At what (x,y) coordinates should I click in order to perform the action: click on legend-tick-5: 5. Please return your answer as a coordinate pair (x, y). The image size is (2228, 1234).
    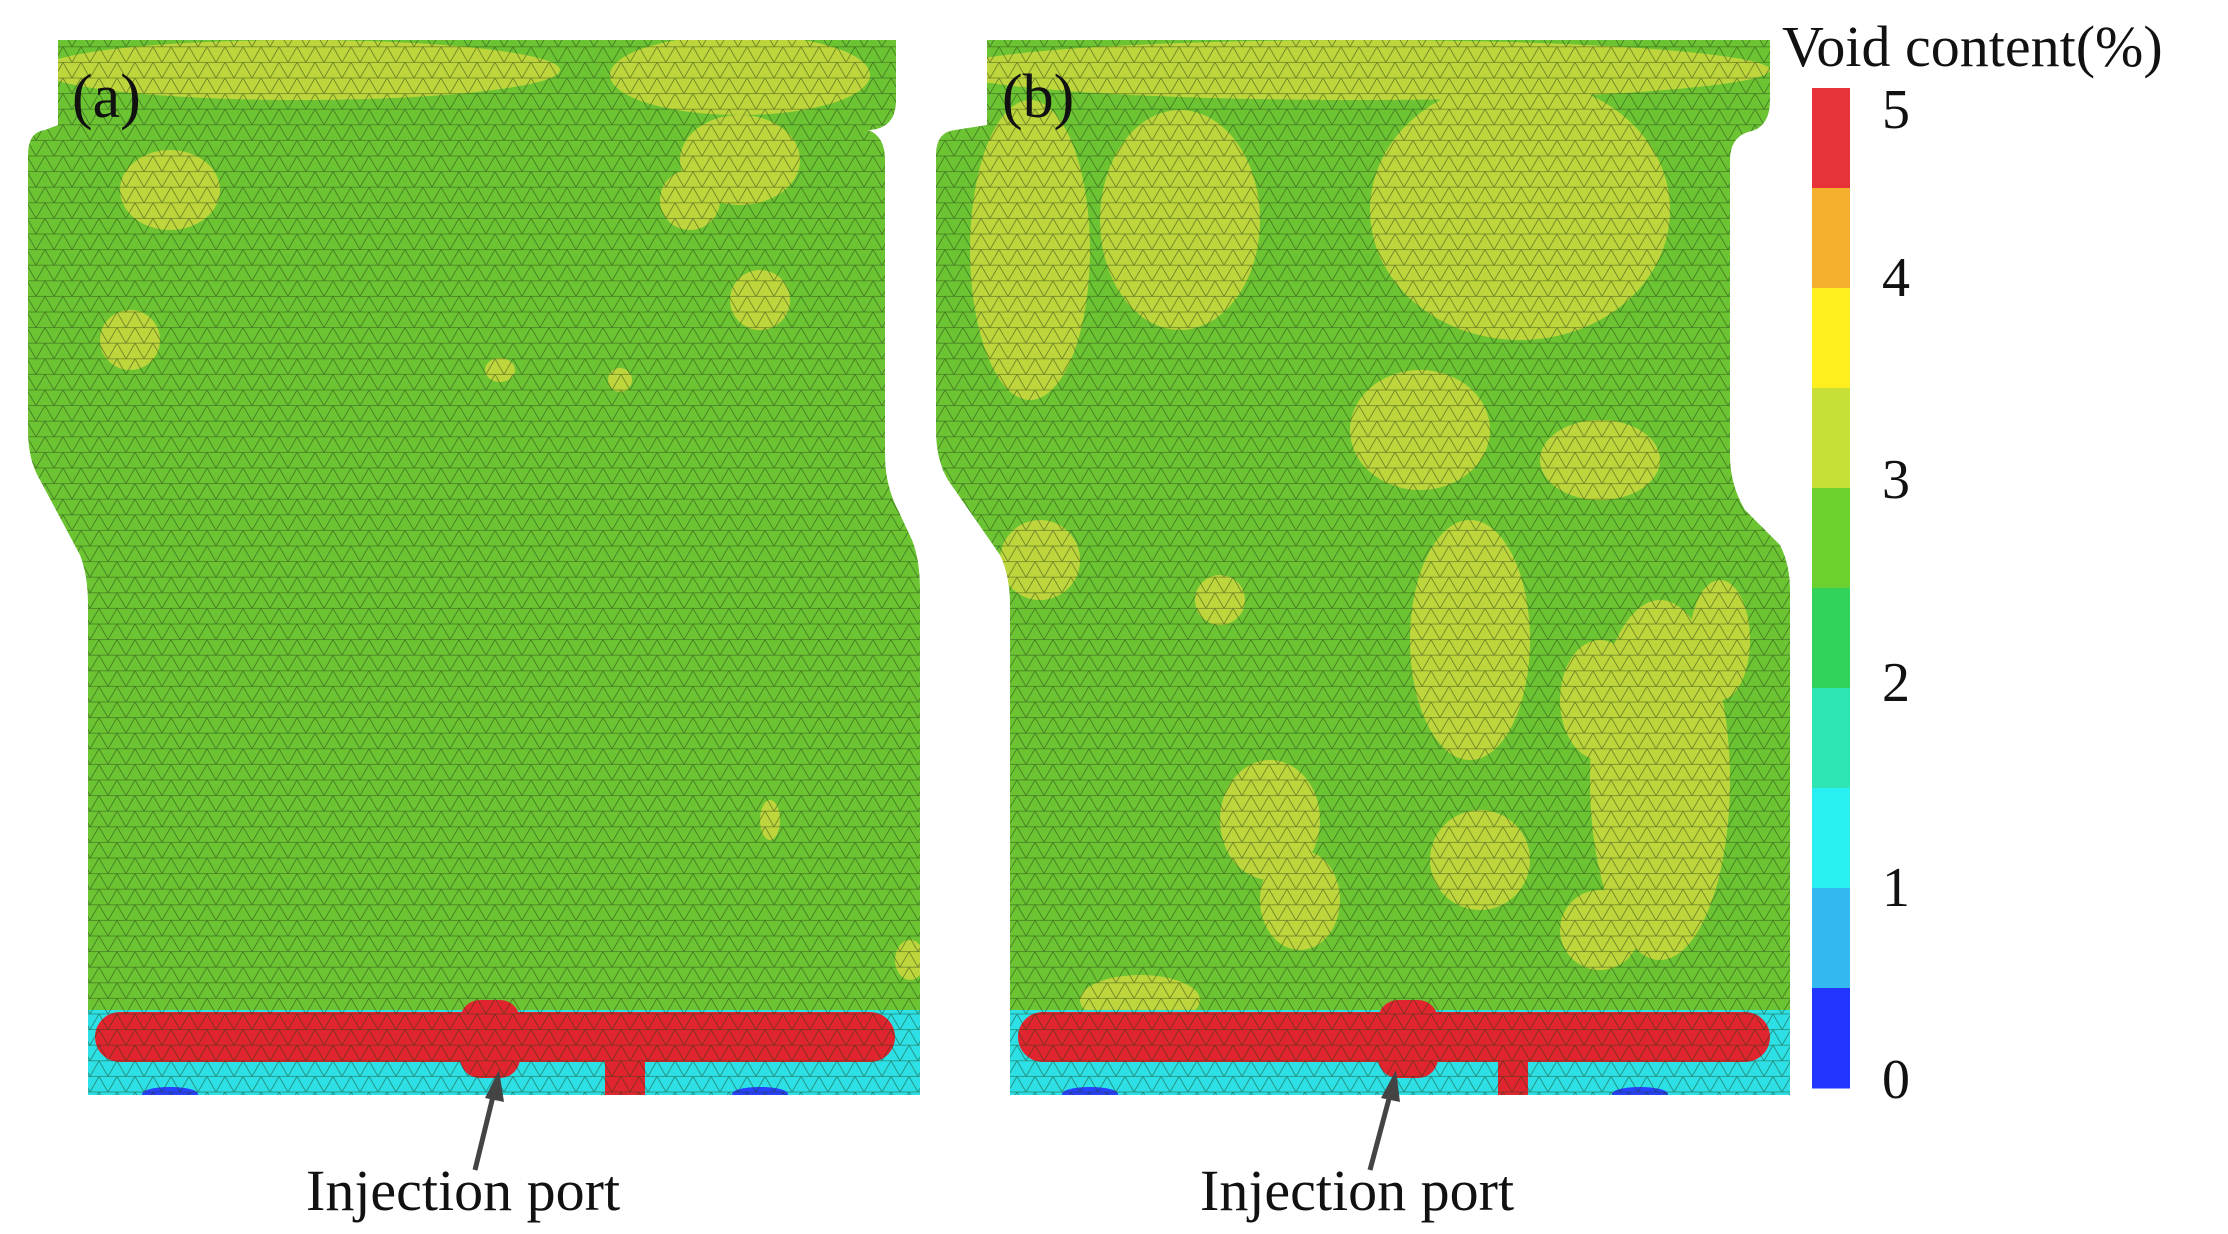
    Looking at the image, I should click on (1896, 110).